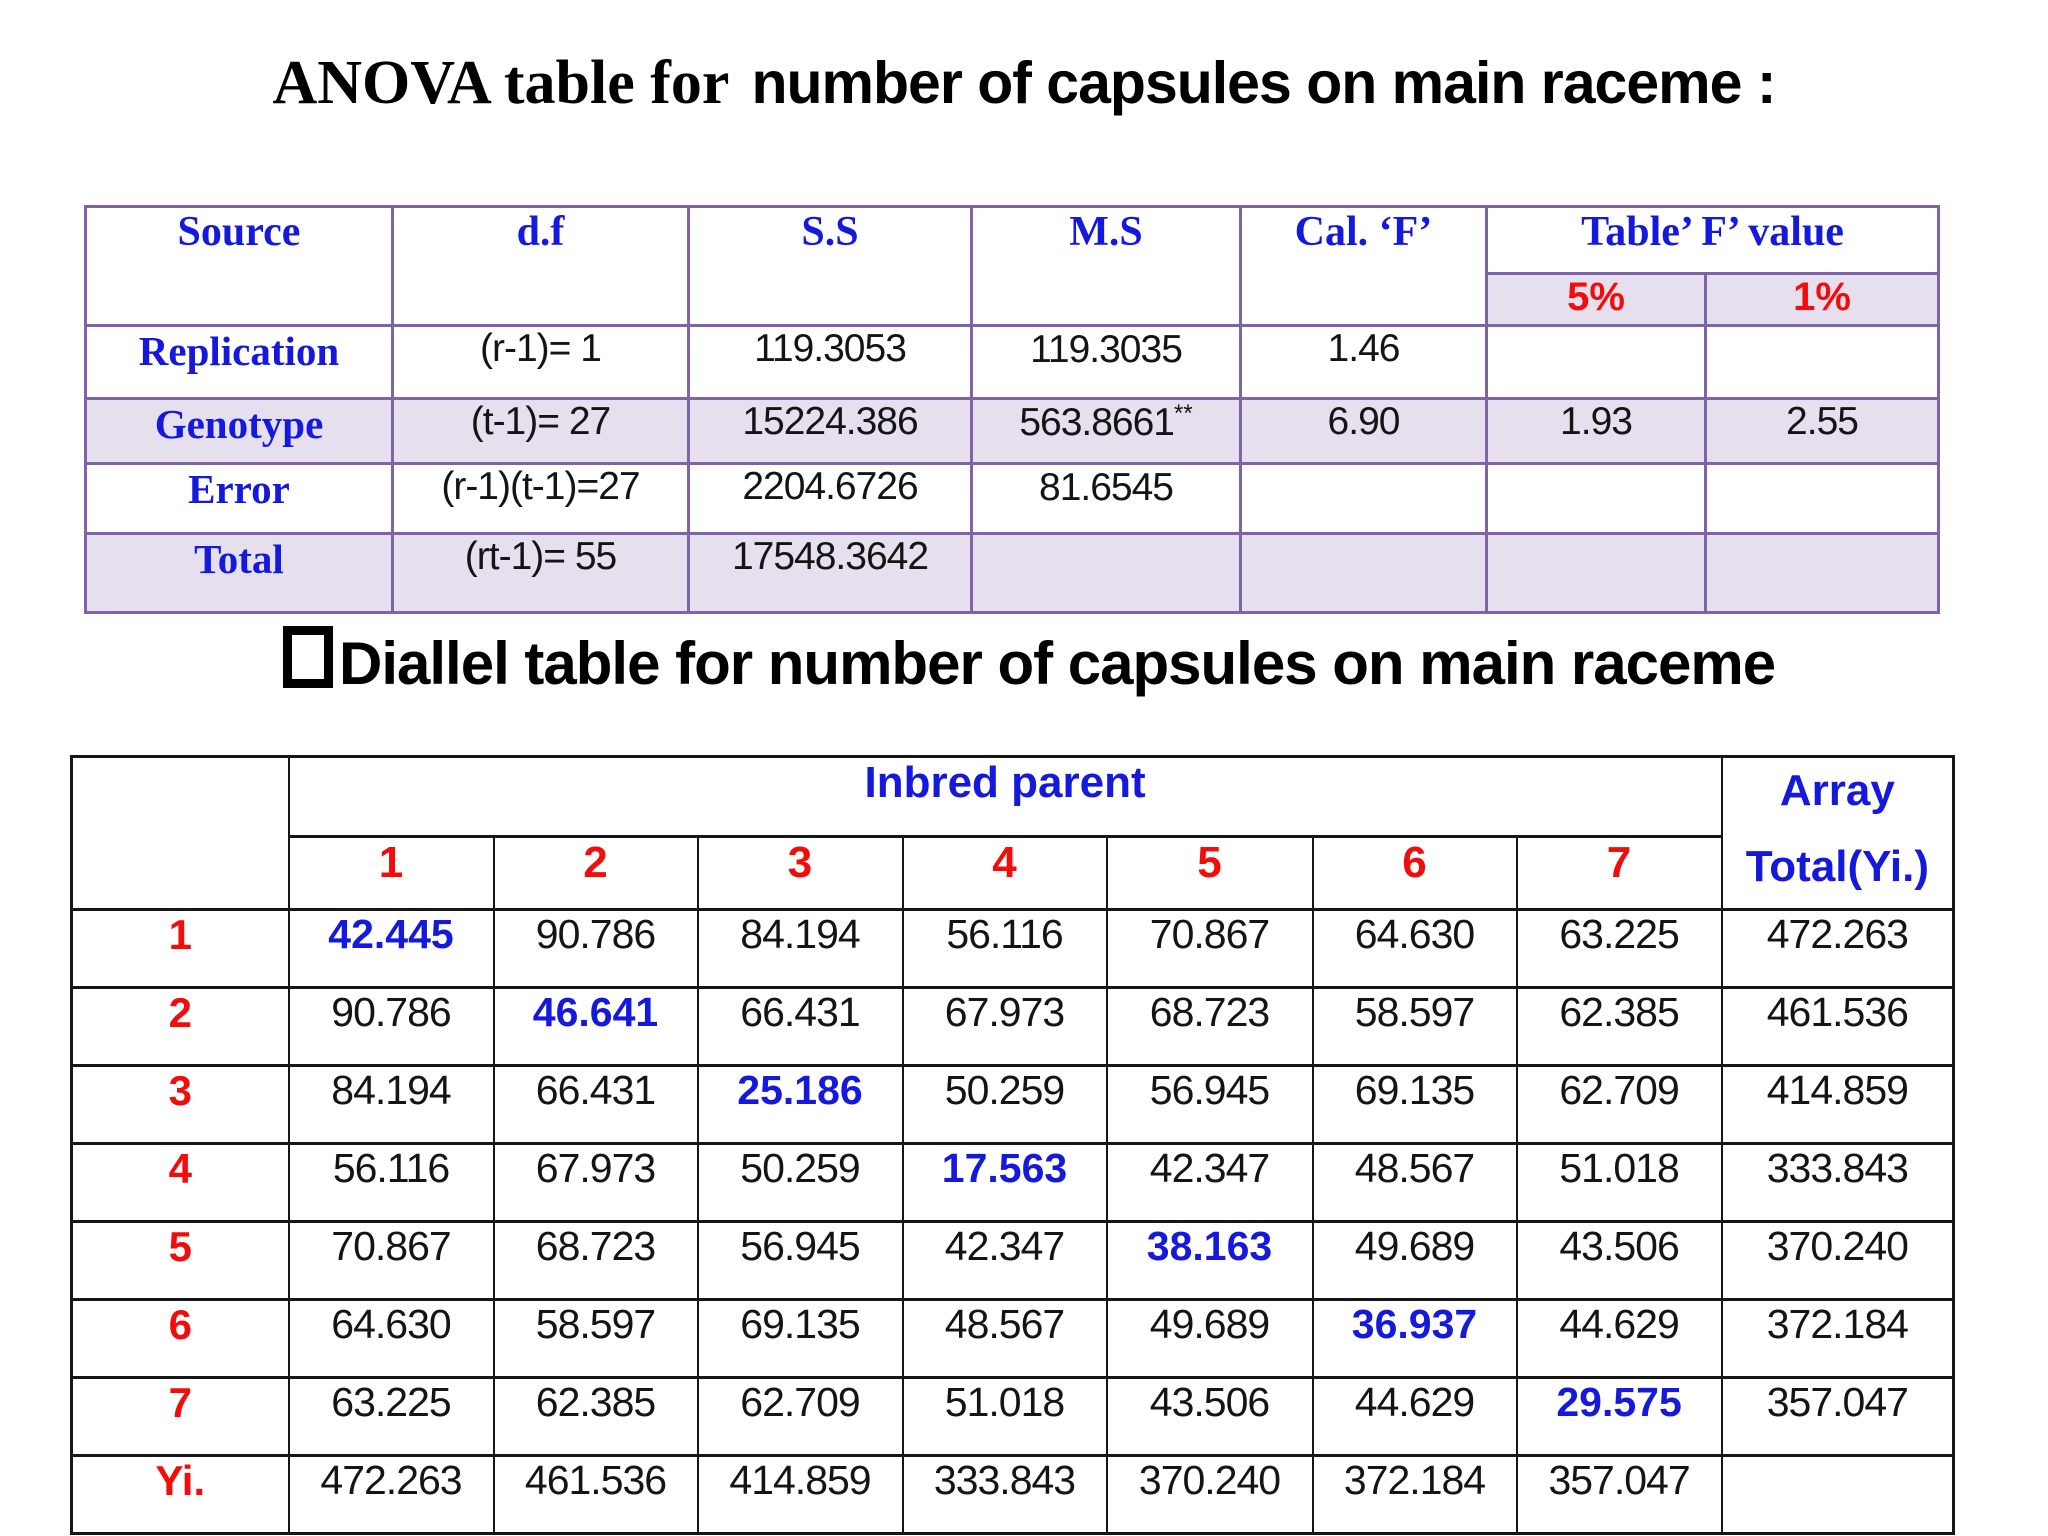 The image size is (2048, 1536). What do you see at coordinates (1619, 1338) in the screenshot?
I see `diallel-cell: 44.629` at bounding box center [1619, 1338].